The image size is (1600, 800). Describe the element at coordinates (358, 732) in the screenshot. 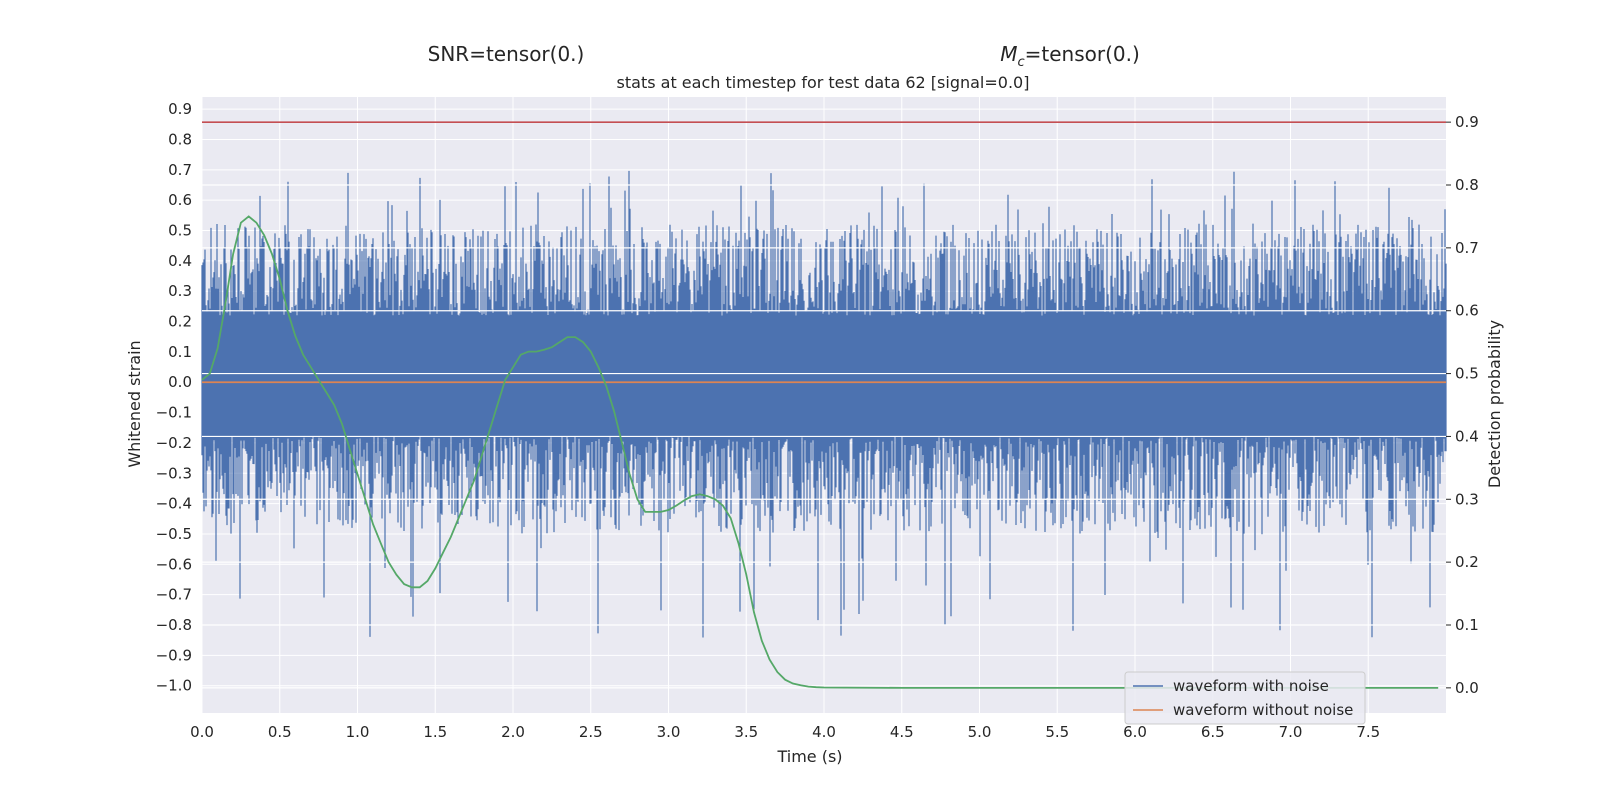

I see `x-tick-label: 1.0` at that location.